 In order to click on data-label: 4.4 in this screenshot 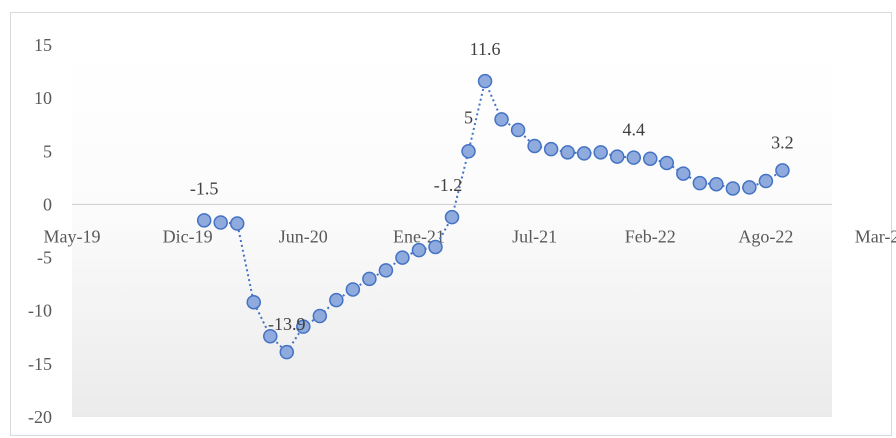, I will do `click(633, 130)`.